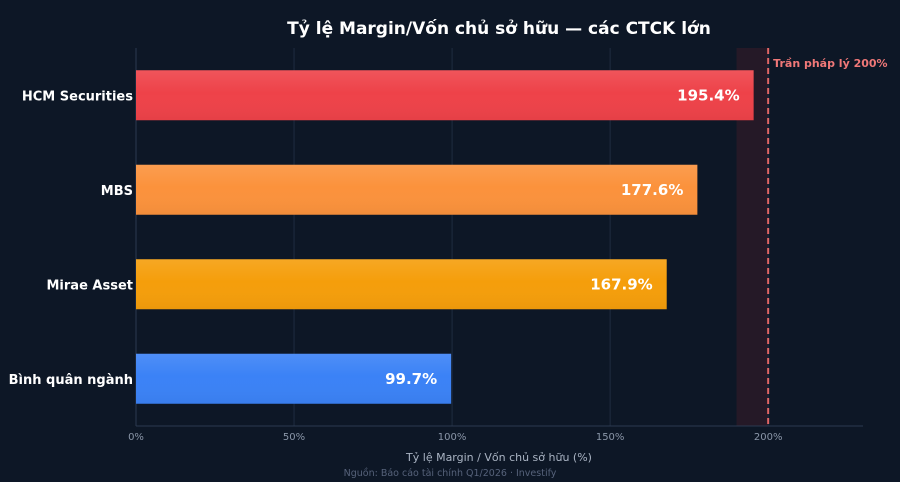 This screenshot has width=900, height=482. I want to click on bar-value-label: 99.7%, so click(411, 379).